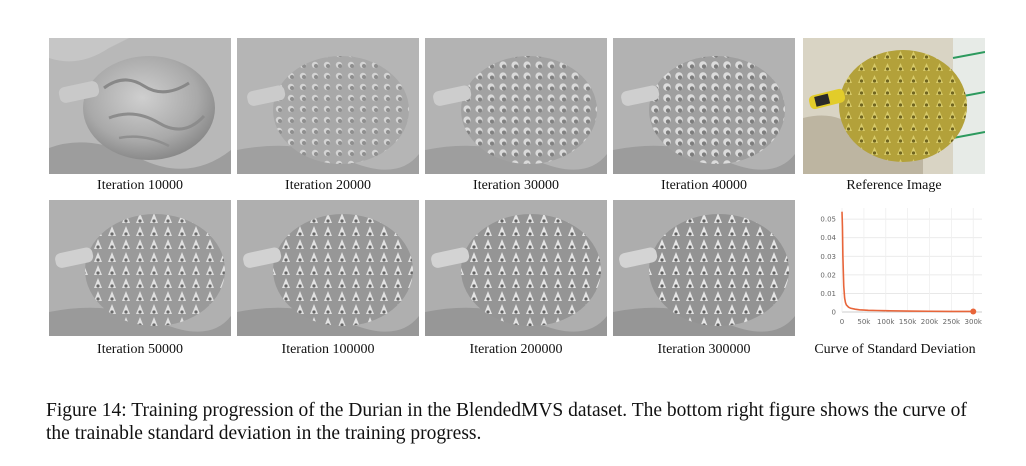 This screenshot has width=1026, height=466. What do you see at coordinates (140, 185) in the screenshot?
I see `caption-iteration-10000: Iteration 10000` at bounding box center [140, 185].